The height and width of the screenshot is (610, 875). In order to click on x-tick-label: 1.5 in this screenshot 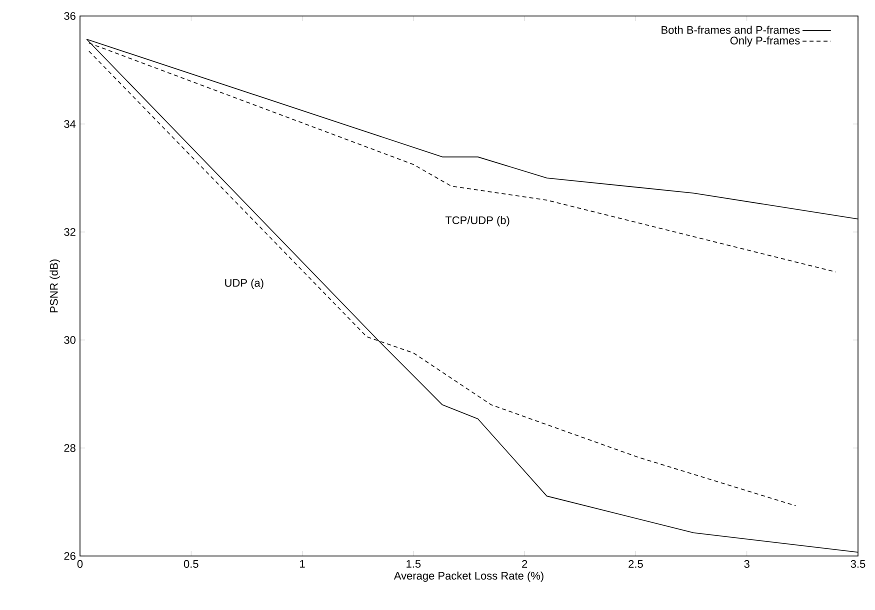, I will do `click(413, 564)`.